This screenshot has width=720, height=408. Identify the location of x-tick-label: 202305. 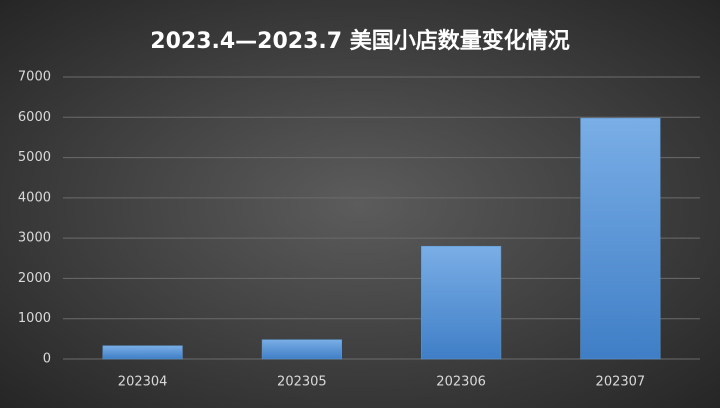
(302, 382).